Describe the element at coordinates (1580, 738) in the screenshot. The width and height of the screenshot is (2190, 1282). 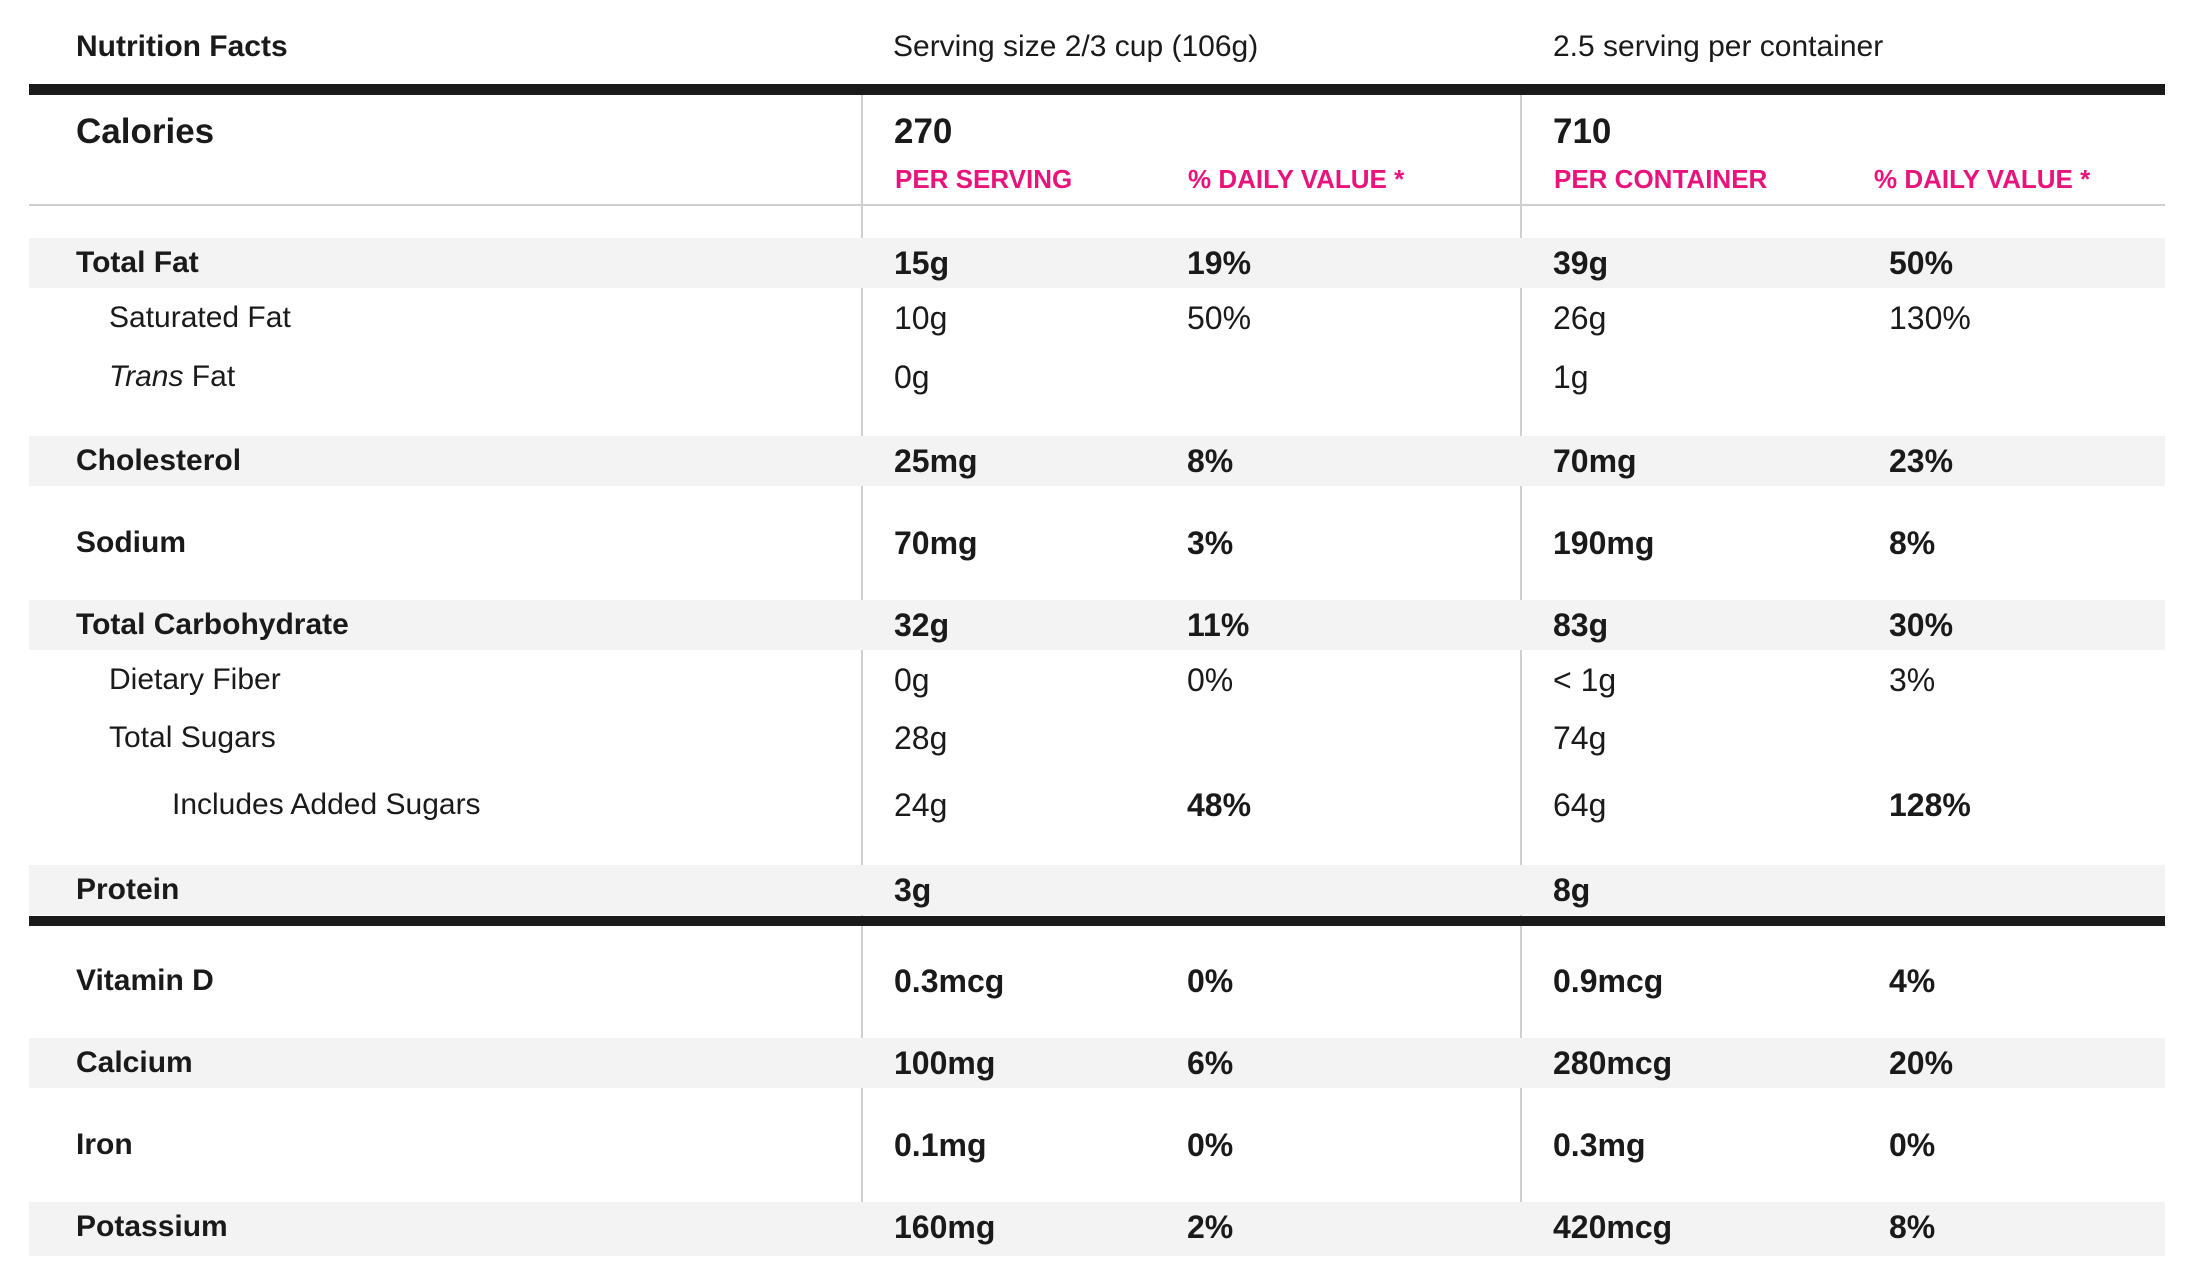
I see `container-amount: 74g` at that location.